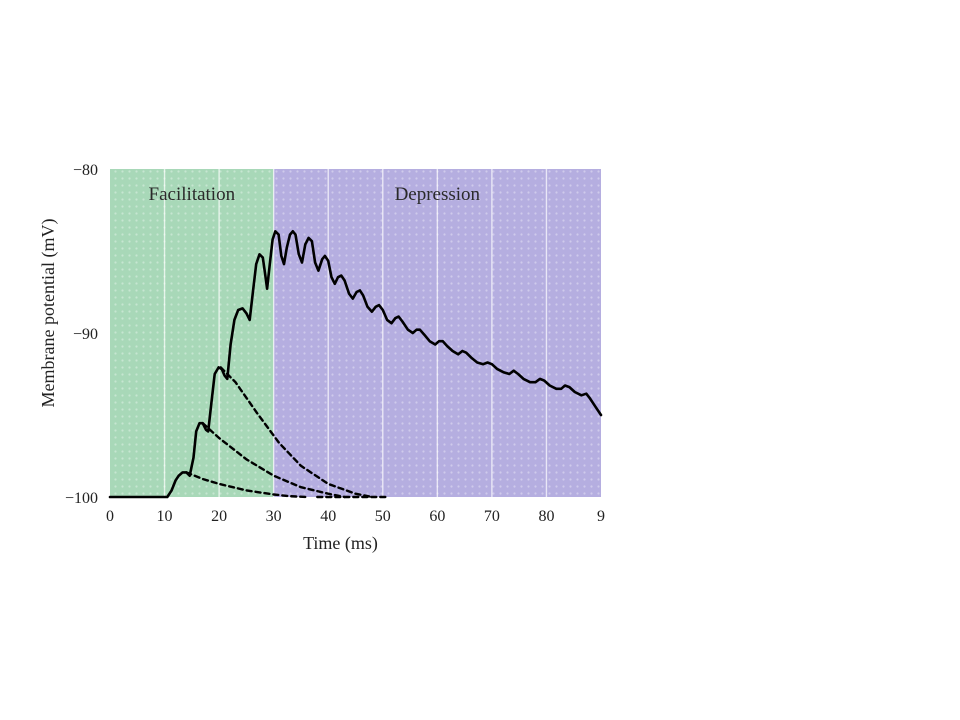  I want to click on x-tick-label-0: 0, so click(110, 516).